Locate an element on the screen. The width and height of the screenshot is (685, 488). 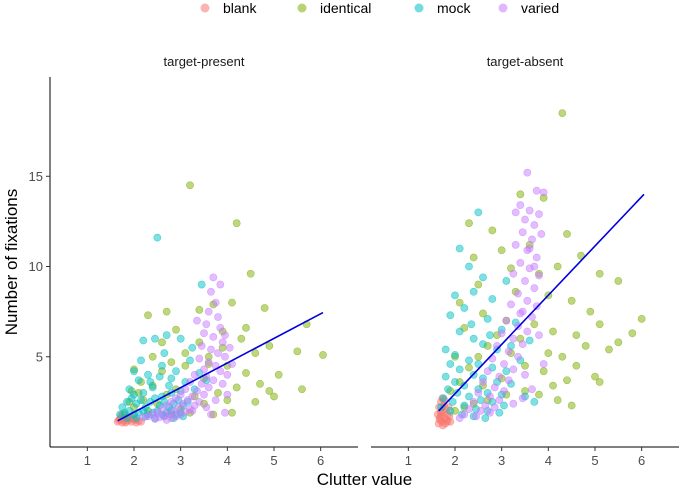
y-tick-label: 5 is located at coordinates (39, 356).